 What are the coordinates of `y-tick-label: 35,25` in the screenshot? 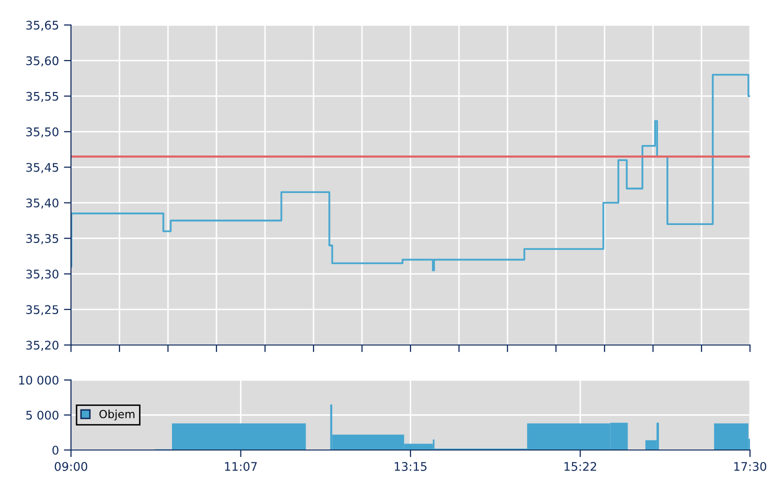 It's located at (42, 310).